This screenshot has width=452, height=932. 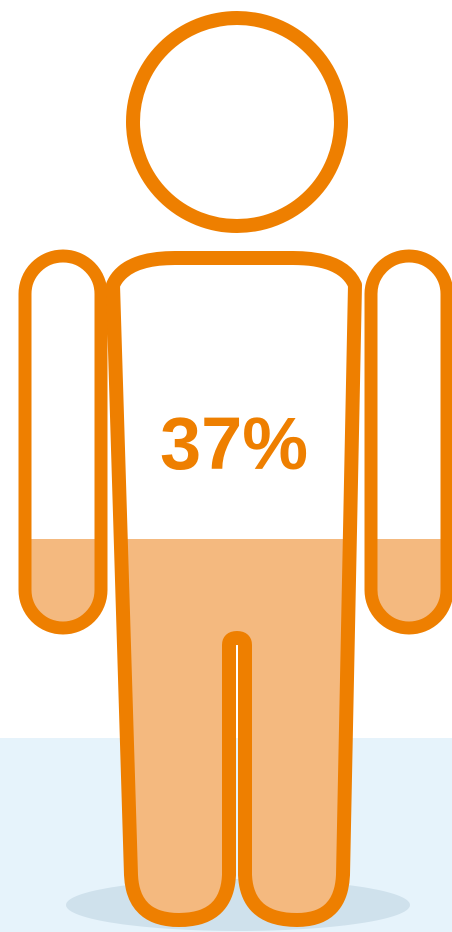 What do you see at coordinates (408, 442) in the screenshot?
I see `right-arm` at bounding box center [408, 442].